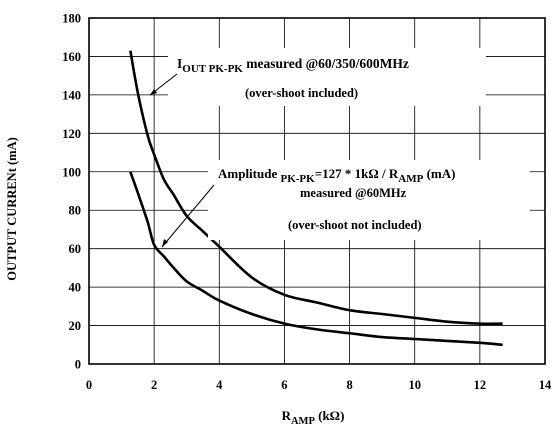  Describe the element at coordinates (78, 365) in the screenshot. I see `y-tick-label: 0` at that location.